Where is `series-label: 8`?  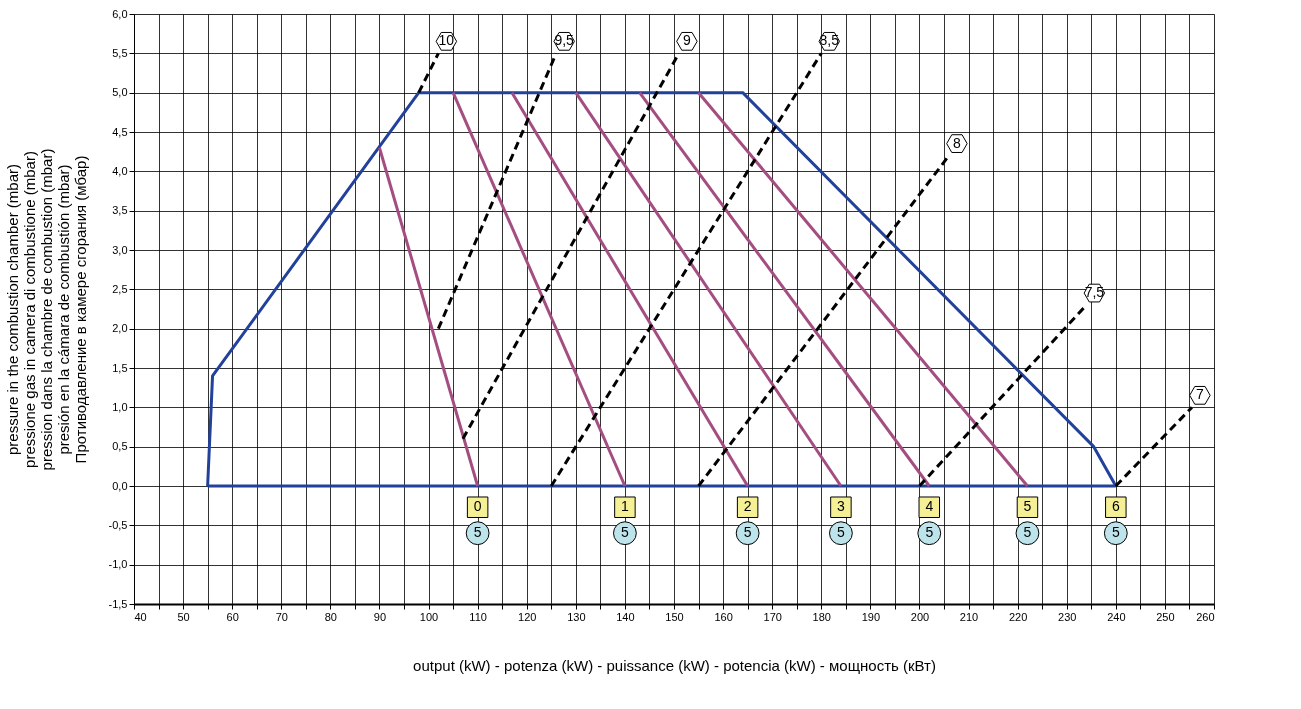
series-label: 8 is located at coordinates (957, 142).